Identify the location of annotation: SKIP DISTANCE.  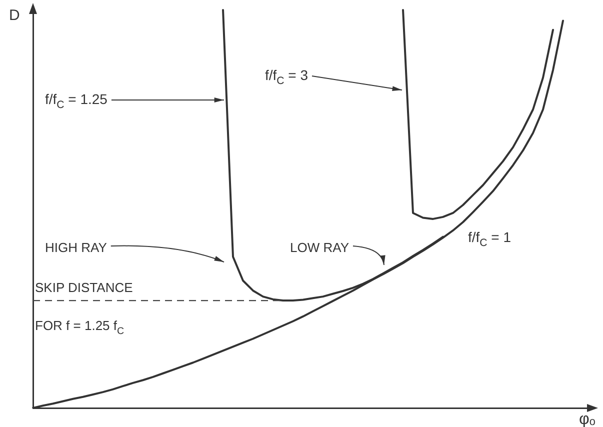
(84, 287).